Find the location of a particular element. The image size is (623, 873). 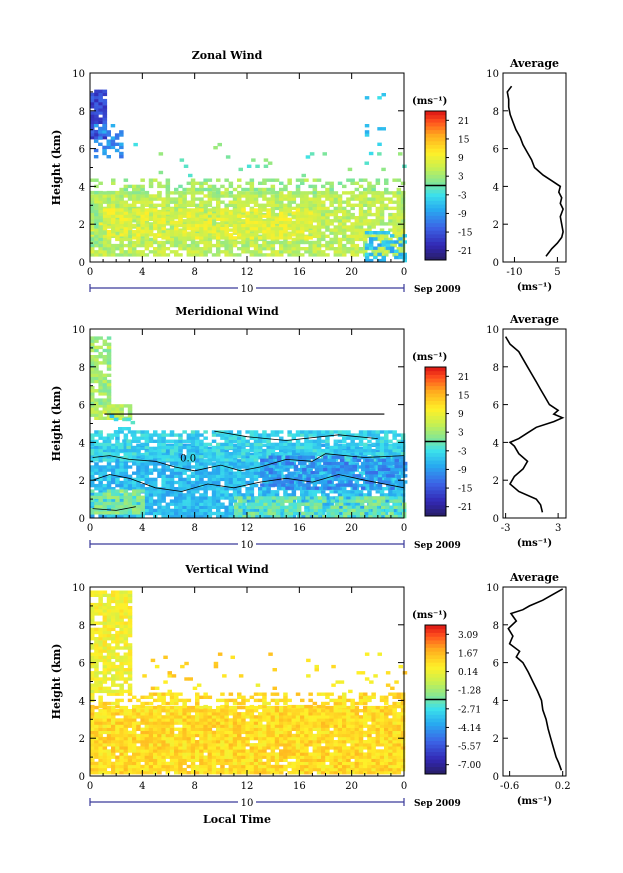

colorbar-segment is located at coordinates (435, 228).